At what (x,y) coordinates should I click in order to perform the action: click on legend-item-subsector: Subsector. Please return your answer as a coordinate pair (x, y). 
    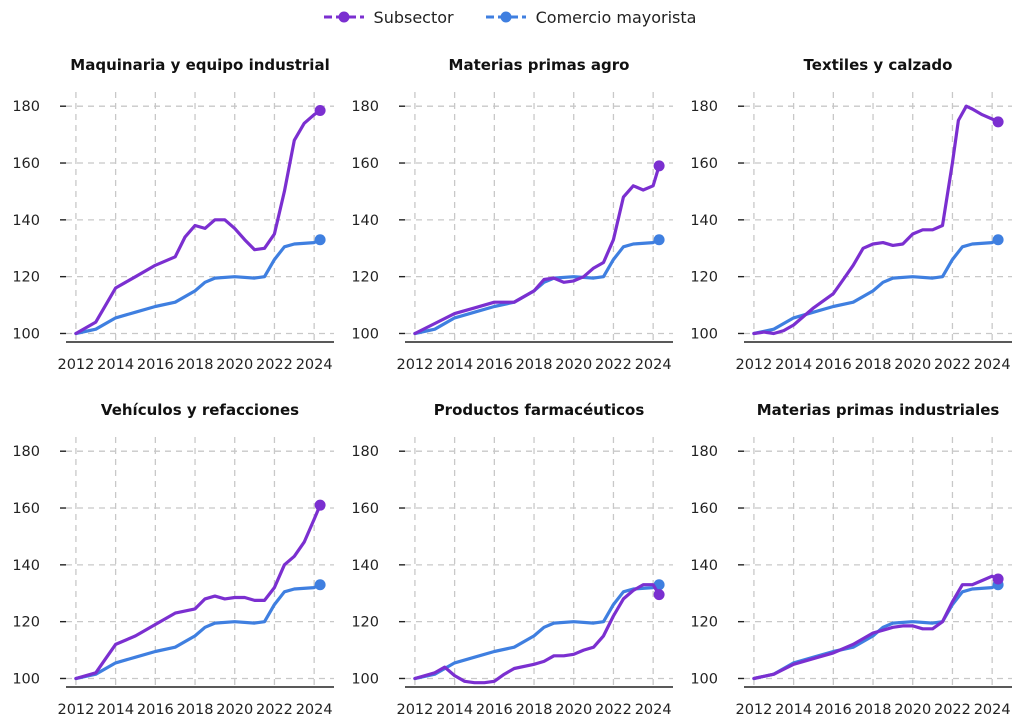
    Looking at the image, I should click on (388, 17).